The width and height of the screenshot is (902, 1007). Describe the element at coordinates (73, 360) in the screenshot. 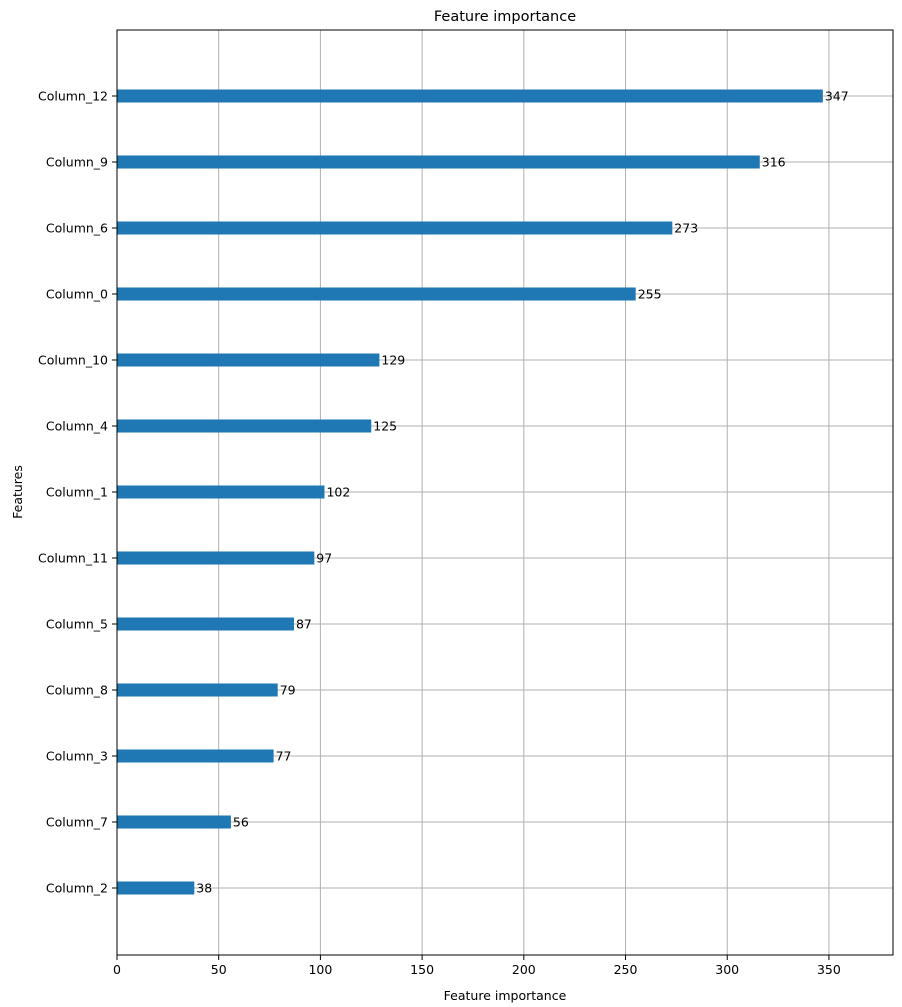

I see `y-tick-label: Column_10` at that location.